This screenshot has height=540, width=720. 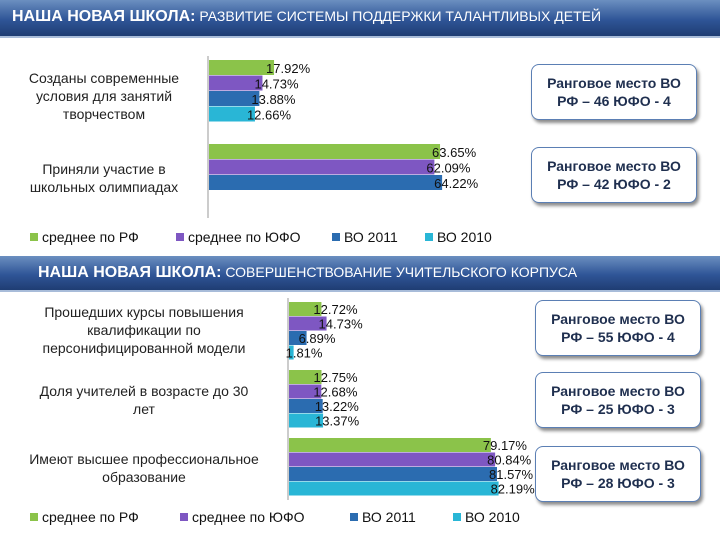 I want to click on rank-box: Ранговое место ВО РФ – 42 ЮФО - 2, so click(x=614, y=175).